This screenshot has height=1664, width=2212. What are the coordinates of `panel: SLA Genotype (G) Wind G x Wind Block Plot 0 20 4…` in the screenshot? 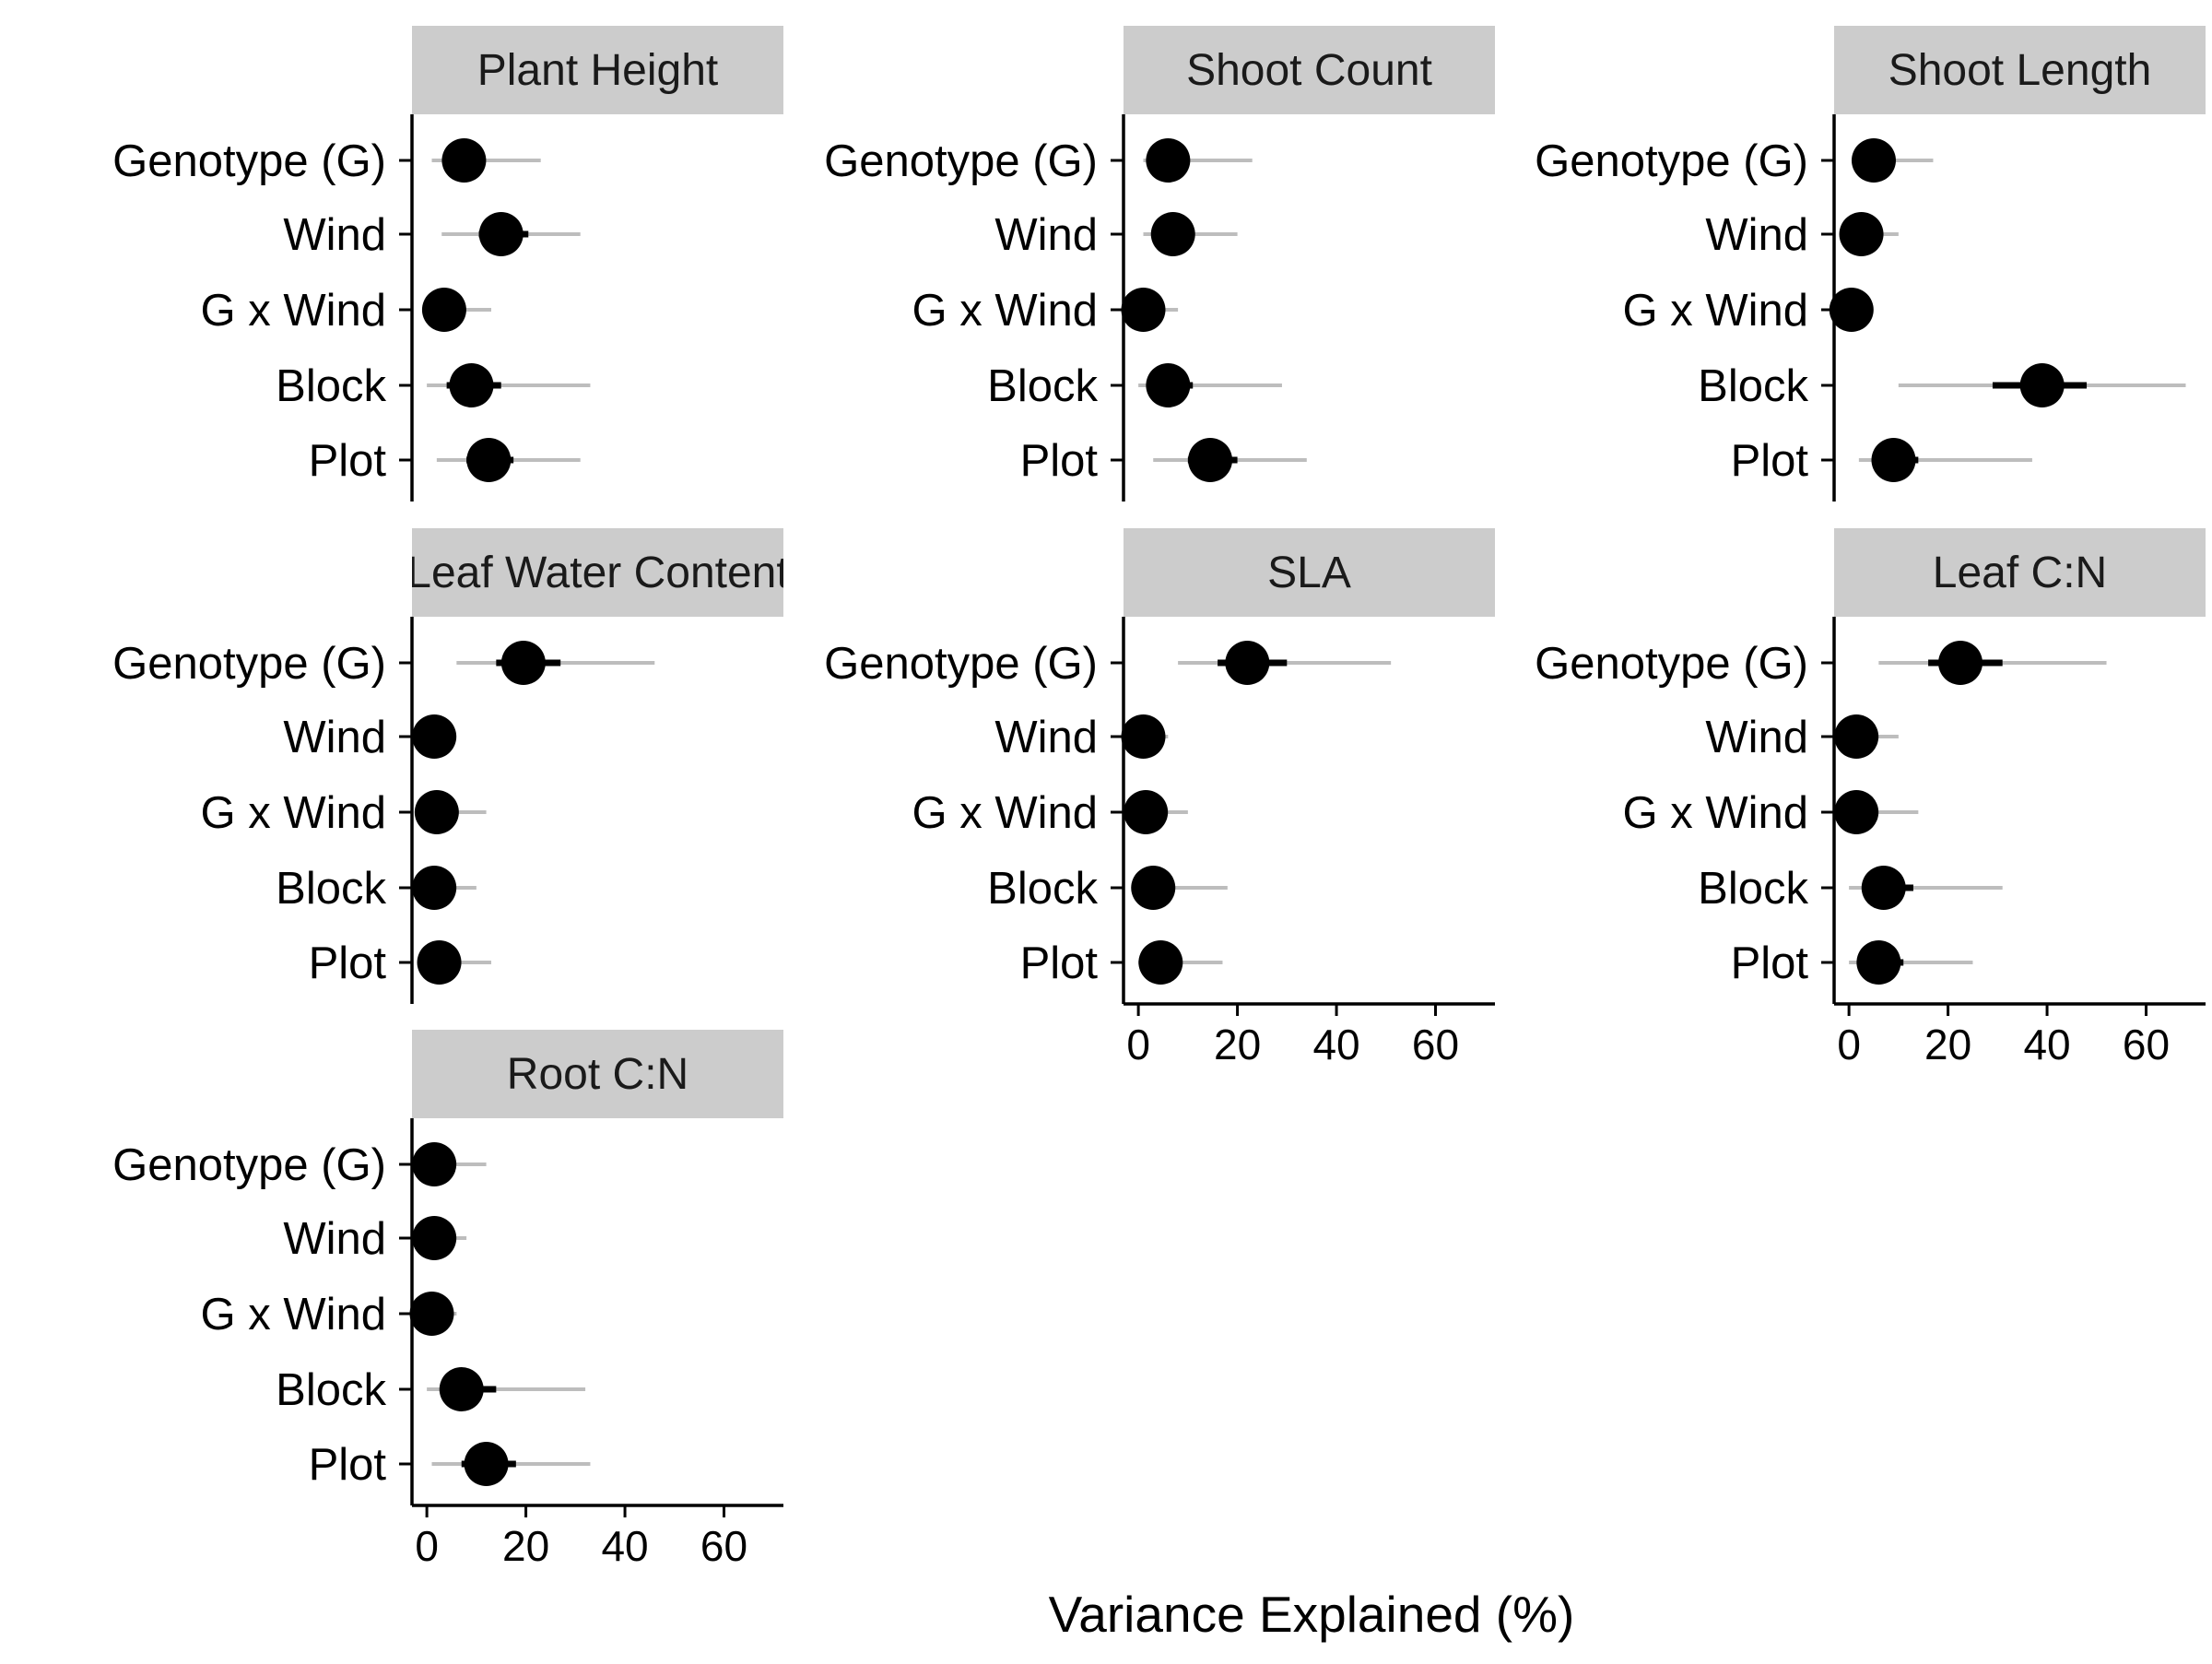 It's located at (1159, 798).